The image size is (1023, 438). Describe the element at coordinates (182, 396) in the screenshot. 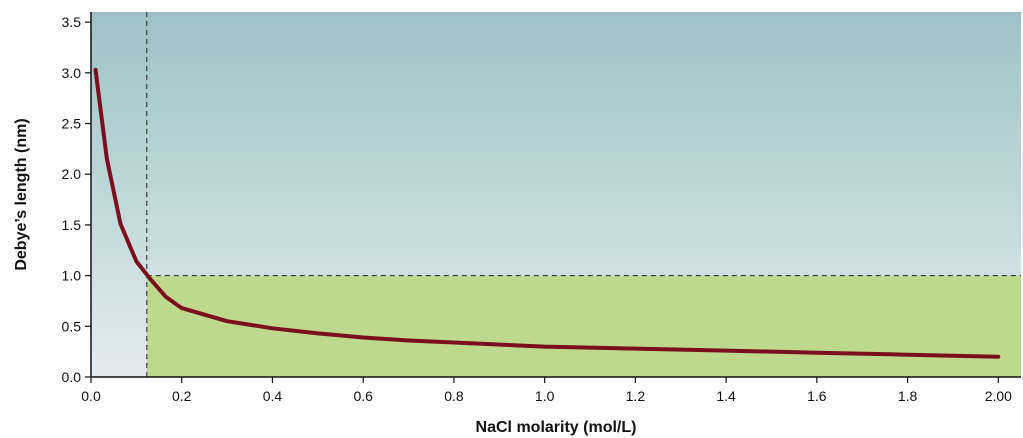

I see `x-tick-label: 0.2` at that location.